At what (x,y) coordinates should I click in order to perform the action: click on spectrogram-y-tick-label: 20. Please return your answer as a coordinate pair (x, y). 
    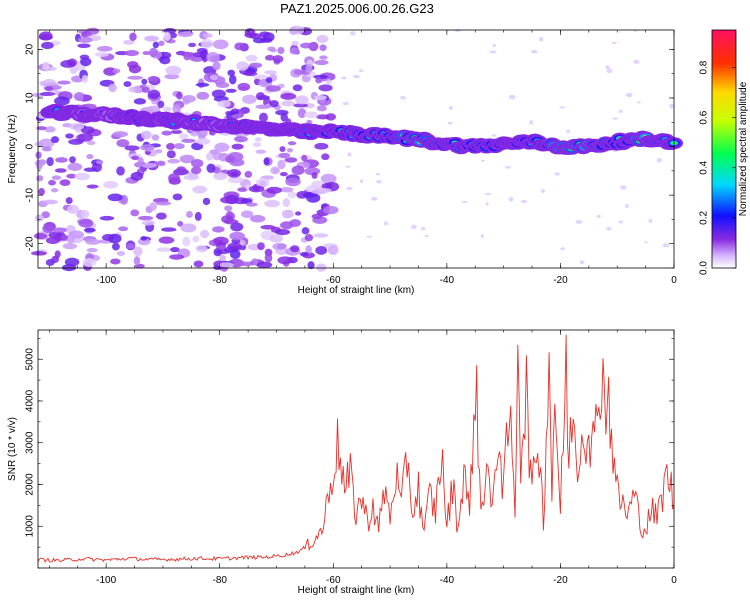
    Looking at the image, I should click on (30, 49).